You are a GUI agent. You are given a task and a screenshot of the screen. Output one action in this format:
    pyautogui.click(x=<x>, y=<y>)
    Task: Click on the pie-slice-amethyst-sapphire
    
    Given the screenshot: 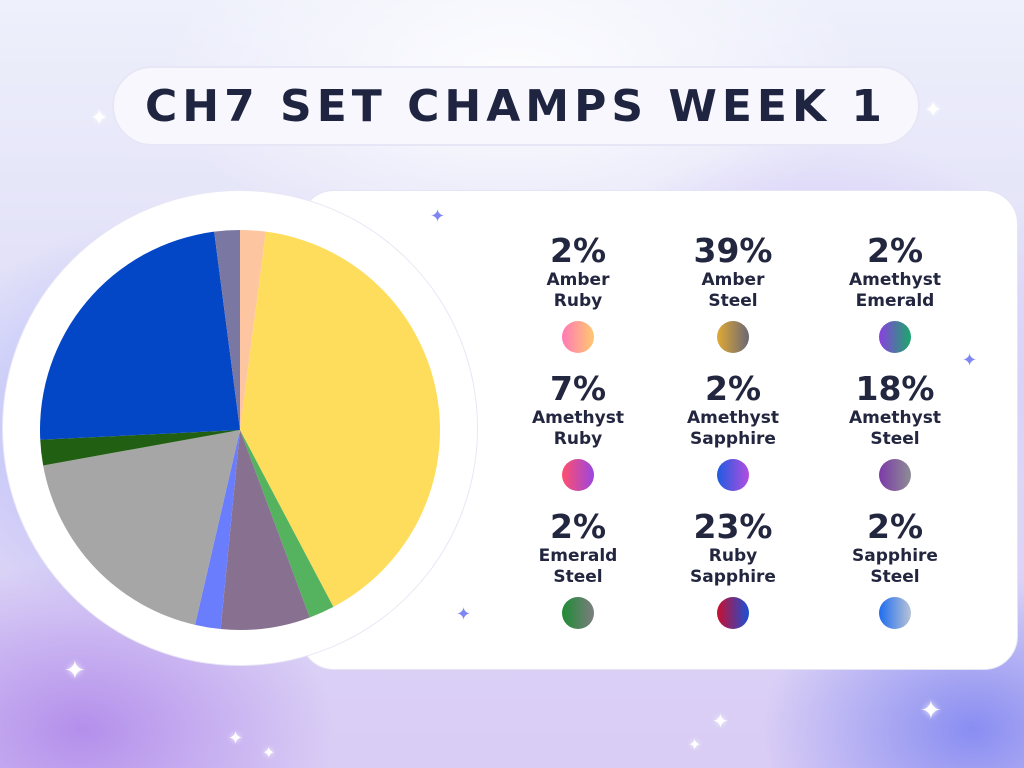 What is the action you would take?
    pyautogui.click(x=217, y=530)
    